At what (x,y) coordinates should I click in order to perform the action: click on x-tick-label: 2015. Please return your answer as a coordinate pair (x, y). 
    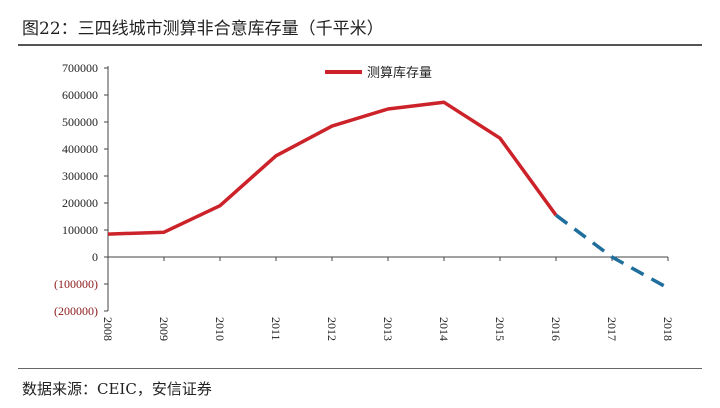
    Looking at the image, I should click on (500, 329).